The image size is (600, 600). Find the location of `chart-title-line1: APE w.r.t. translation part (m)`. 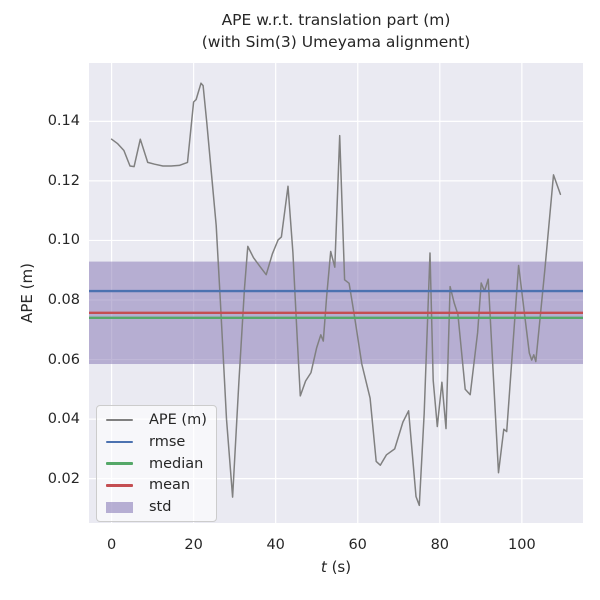

chart-title-line1: APE w.r.t. translation part (m) is located at coordinates (336, 20).